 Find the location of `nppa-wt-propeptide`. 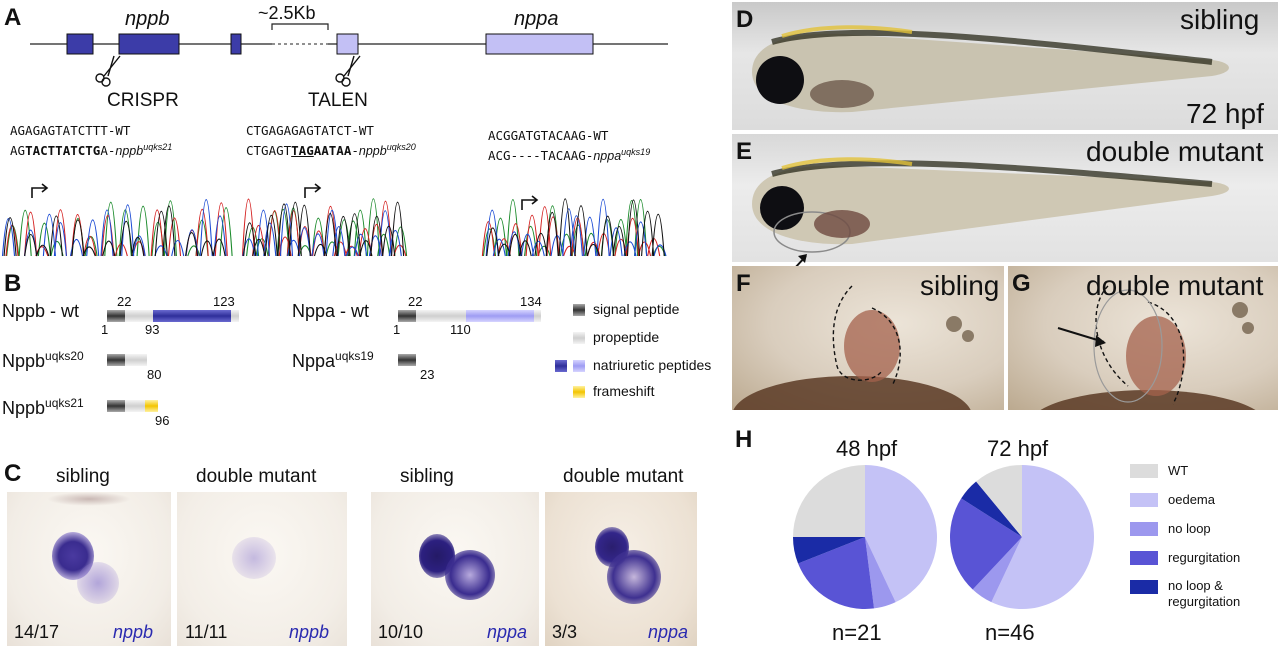

nppa-wt-propeptide is located at coordinates (441, 316).